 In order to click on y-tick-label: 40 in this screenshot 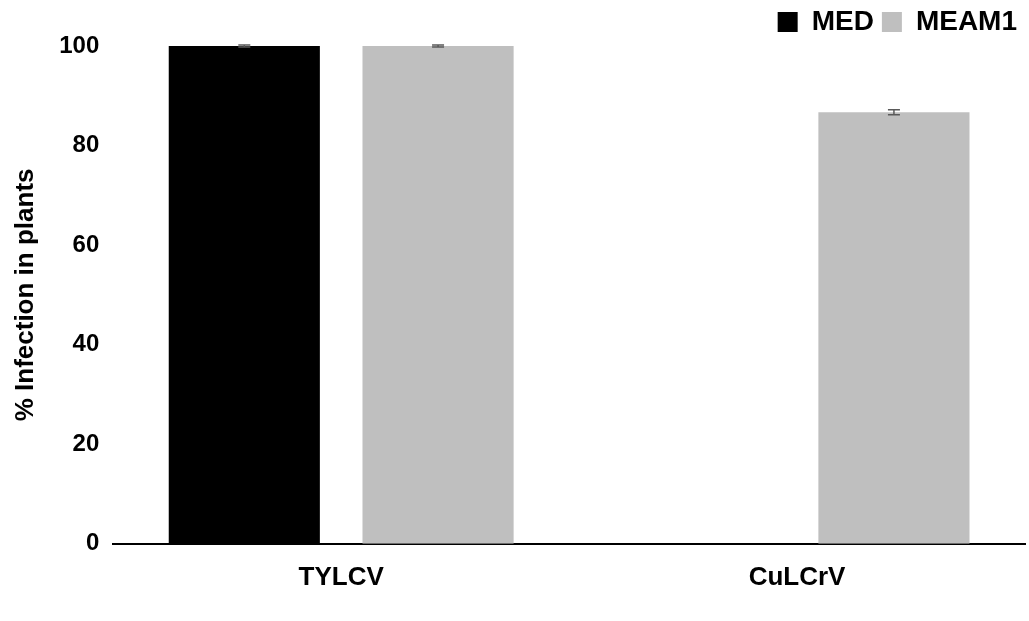, I will do `click(86, 343)`.